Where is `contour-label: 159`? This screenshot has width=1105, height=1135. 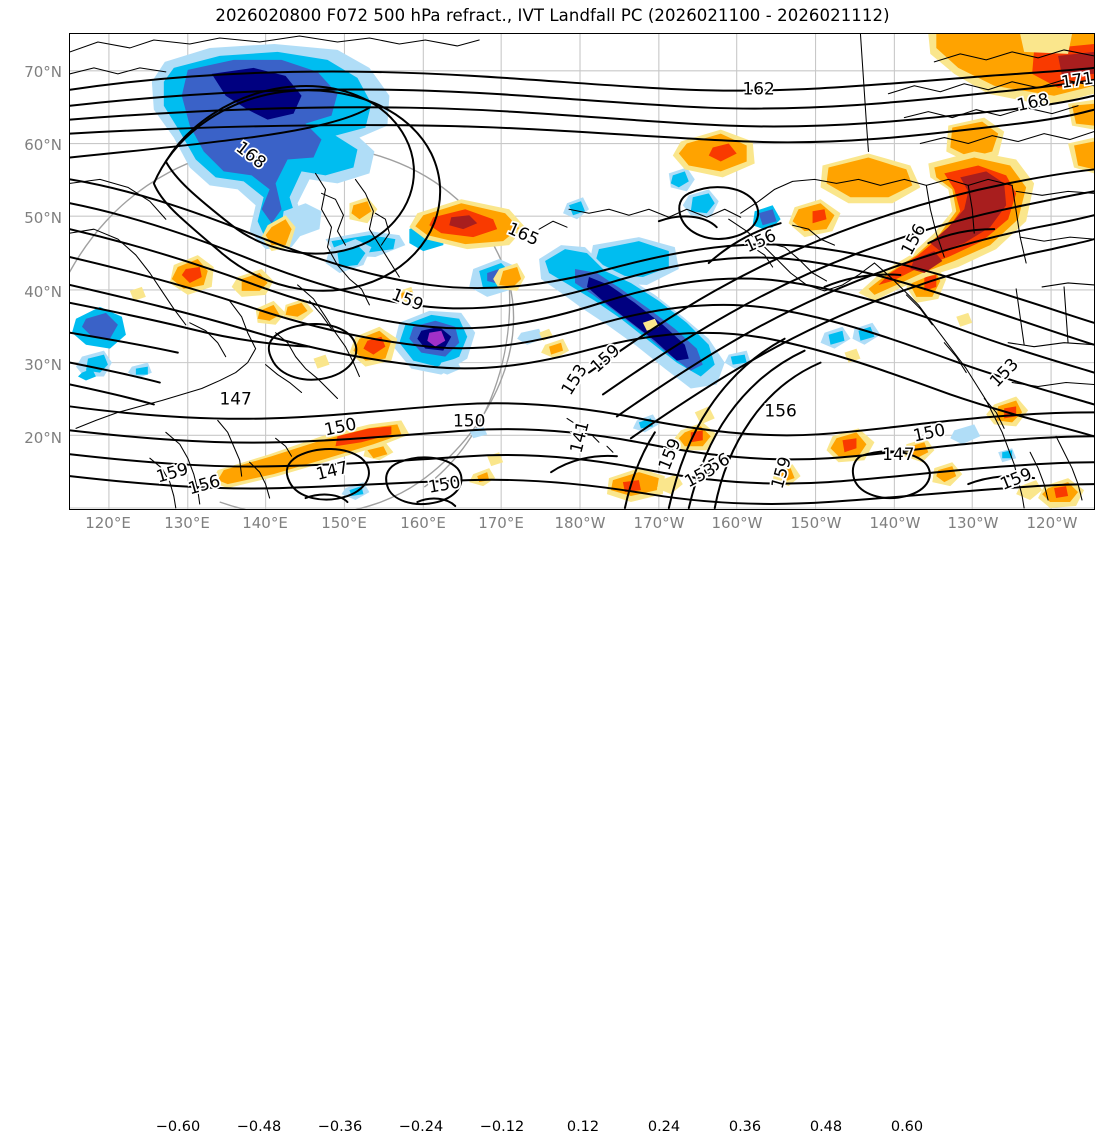
contour-label: 159 is located at coordinates (408, 299).